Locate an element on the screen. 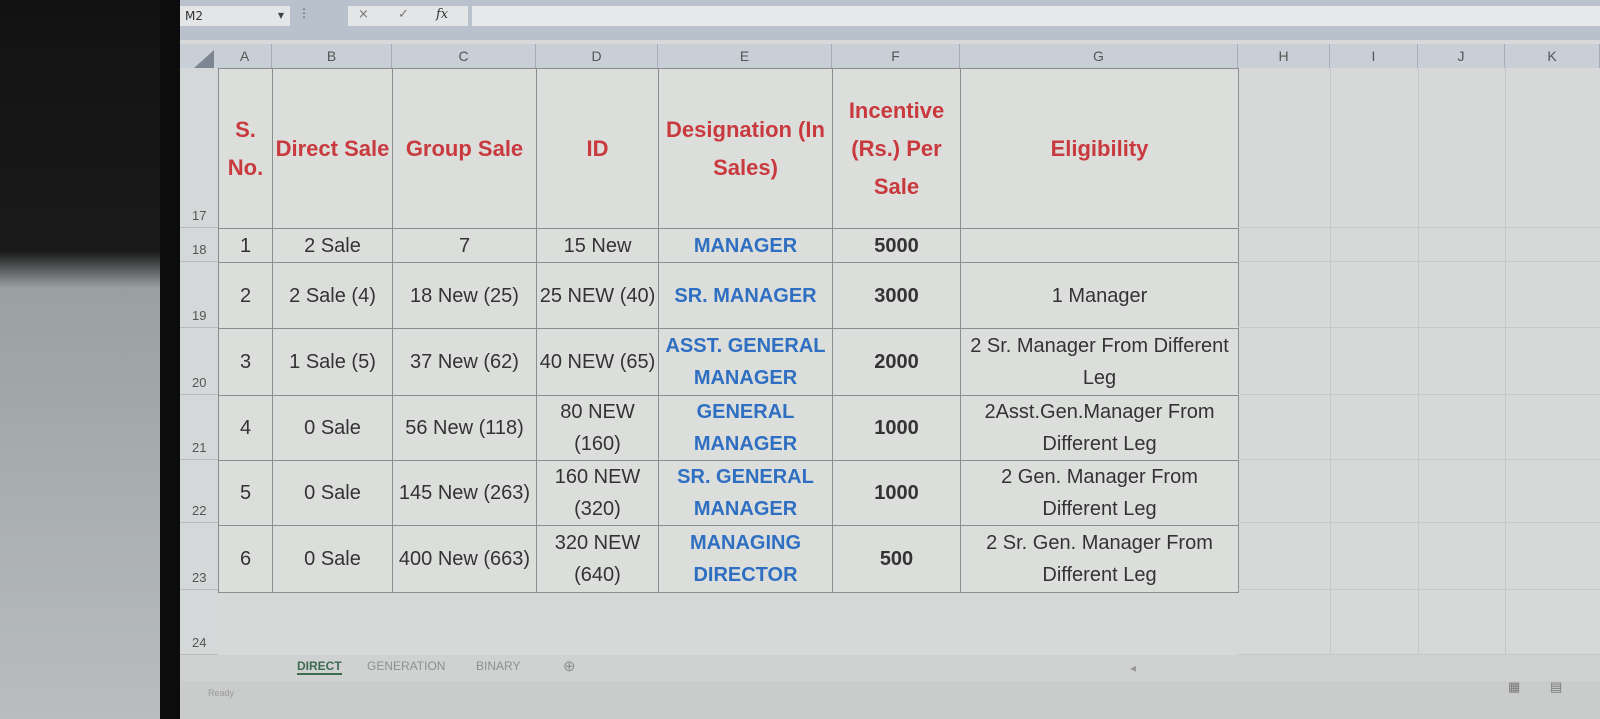  cell: 2000 is located at coordinates (896, 362).